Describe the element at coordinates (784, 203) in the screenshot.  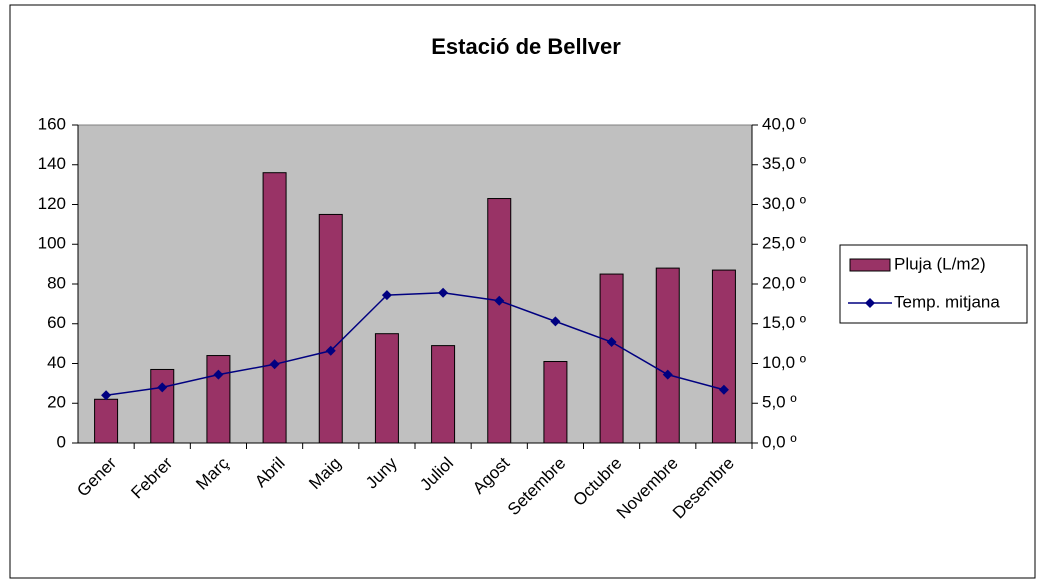
I see `y2-tick-label: 30,0 º` at that location.